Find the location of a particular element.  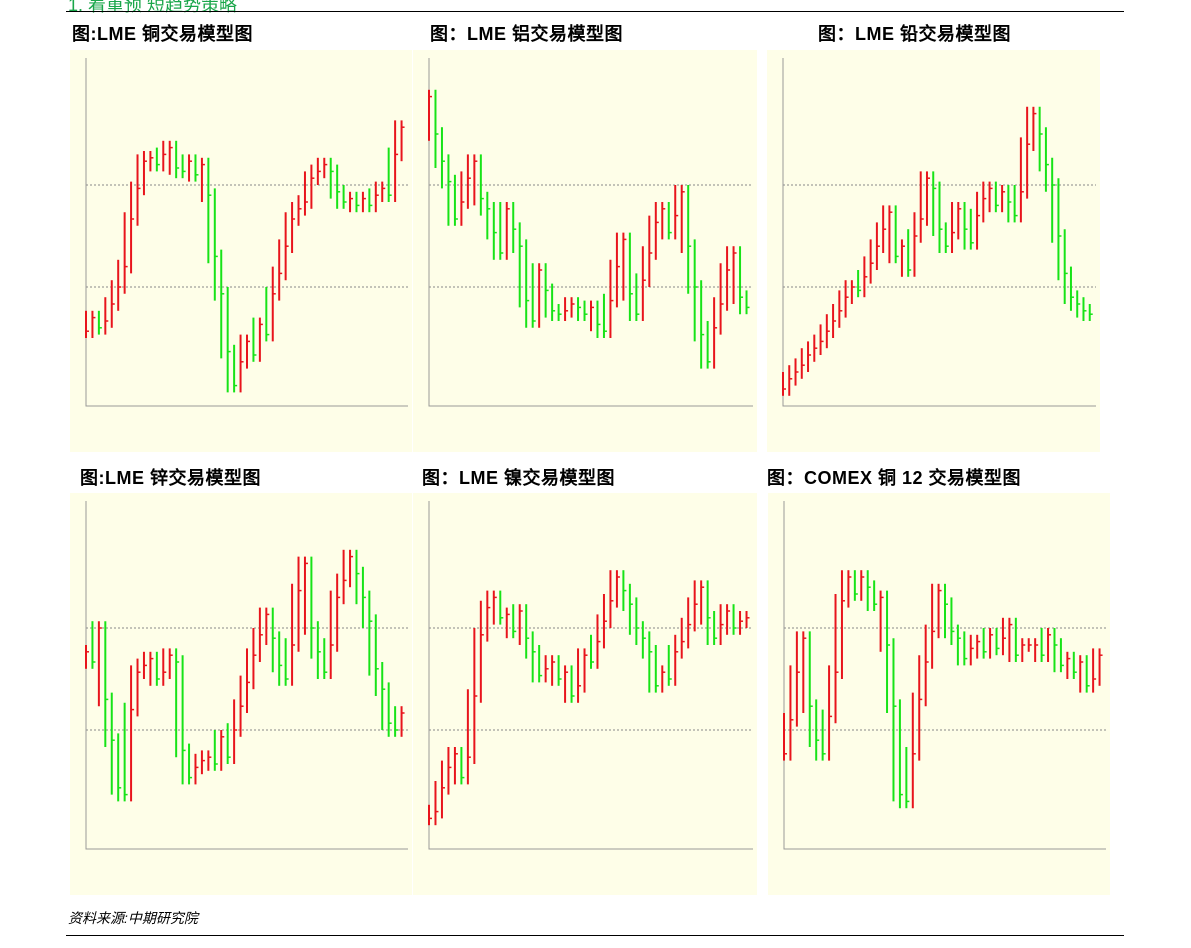

chart-panel-lme-lead is located at coordinates (933, 251).